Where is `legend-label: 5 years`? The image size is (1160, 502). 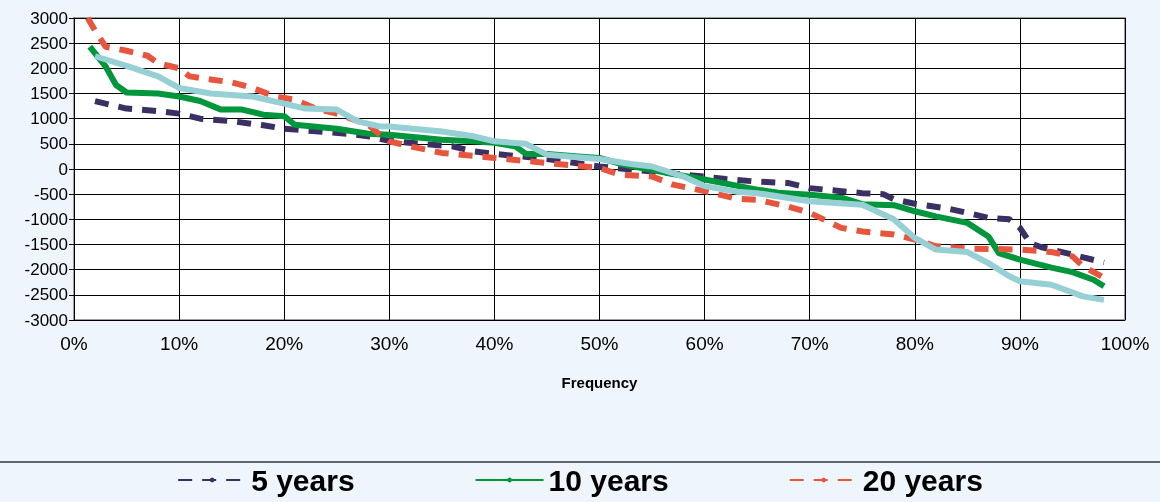 legend-label: 5 years is located at coordinates (303, 480).